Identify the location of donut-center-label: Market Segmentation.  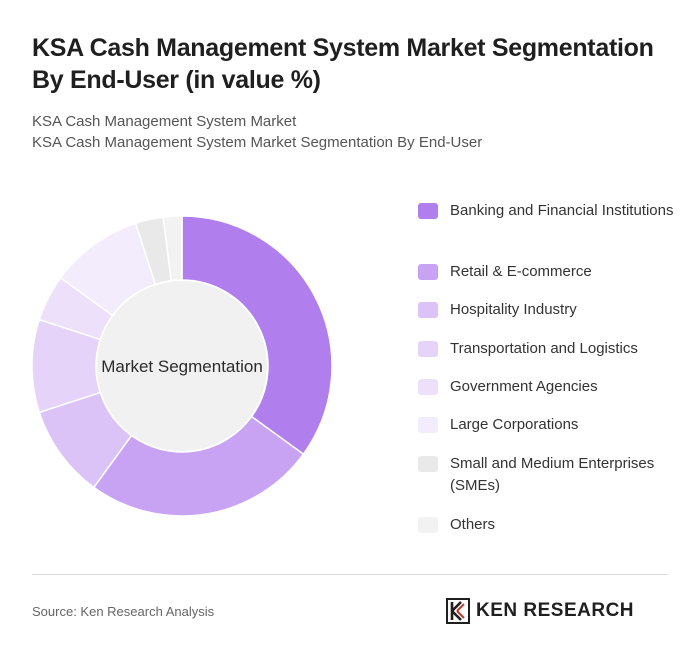
(182, 366).